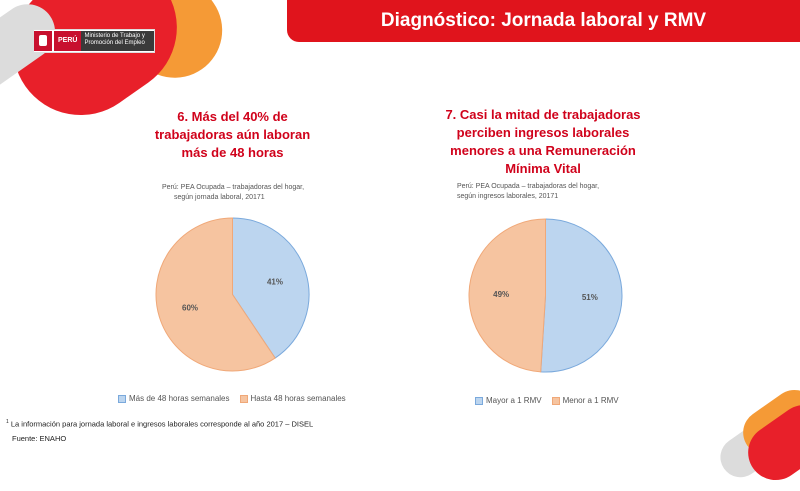 Image resolution: width=800 pixels, height=491 pixels. I want to click on pie-chart-jornada: 41% 60%, so click(232, 294).